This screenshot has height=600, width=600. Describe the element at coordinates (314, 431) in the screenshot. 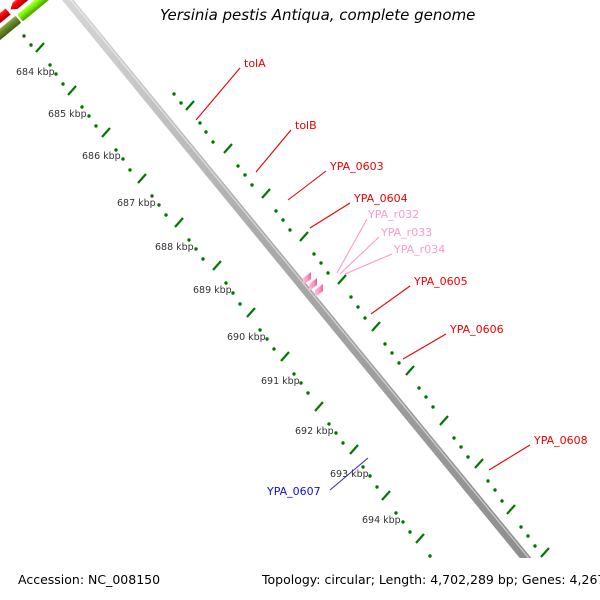

I see `ruler-label-692: 692 kbp` at that location.